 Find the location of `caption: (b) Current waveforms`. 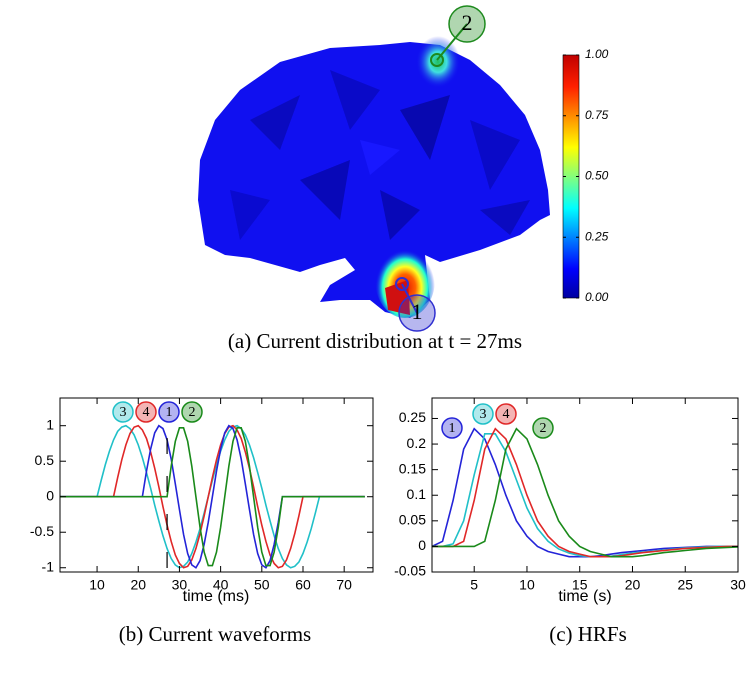

caption: (b) Current waveforms is located at coordinates (215, 634).